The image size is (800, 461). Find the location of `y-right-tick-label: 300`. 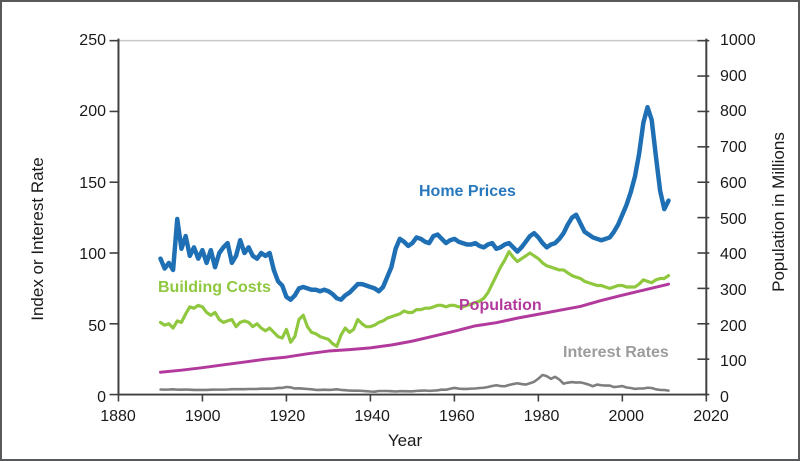

y-right-tick-label: 300 is located at coordinates (733, 290).